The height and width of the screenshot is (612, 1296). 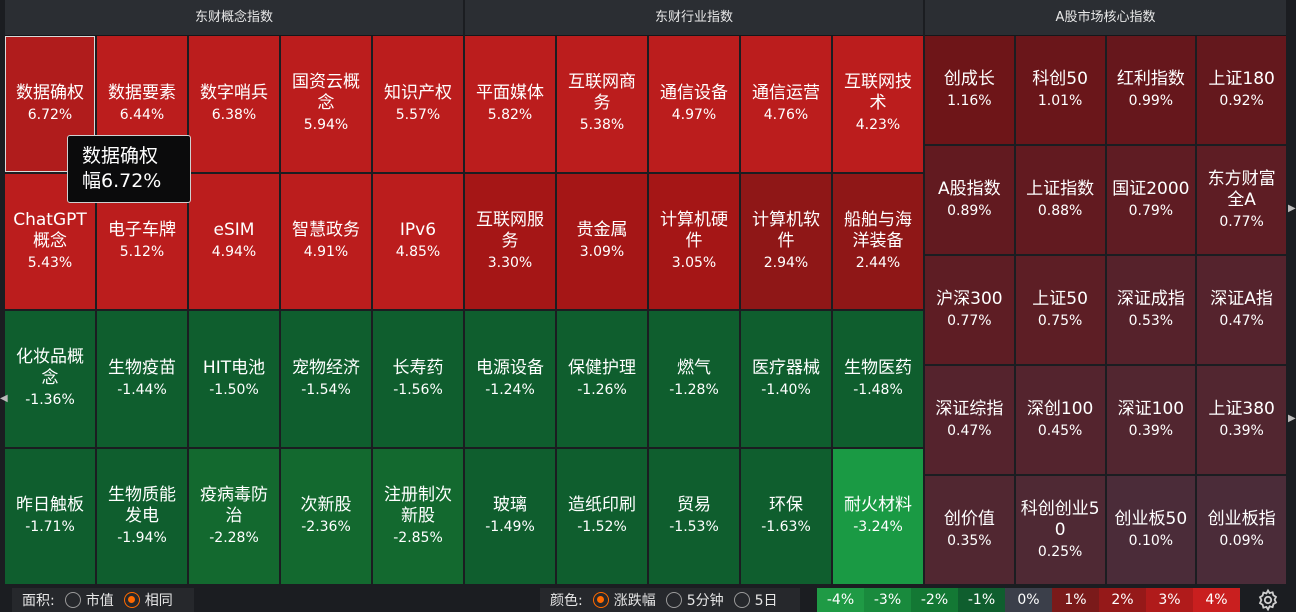 I want to click on concept-tile: 次新股 -2.36%, so click(x=326, y=516).